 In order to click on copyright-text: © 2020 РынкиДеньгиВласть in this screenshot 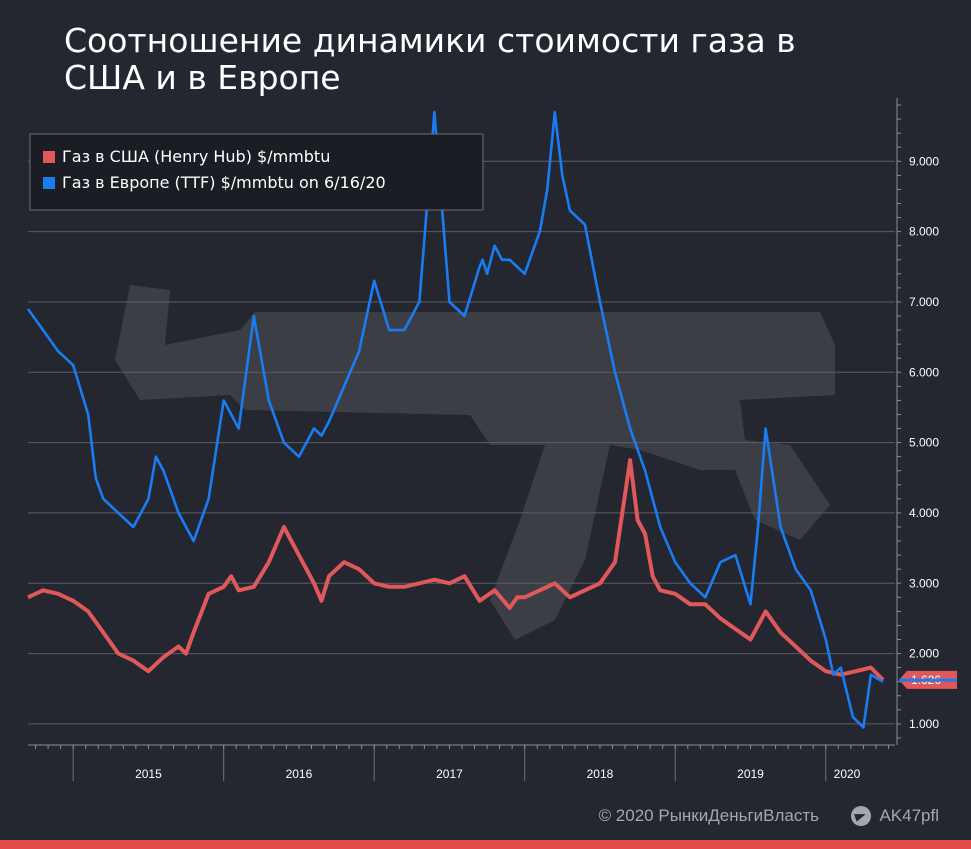, I will do `click(708, 815)`.